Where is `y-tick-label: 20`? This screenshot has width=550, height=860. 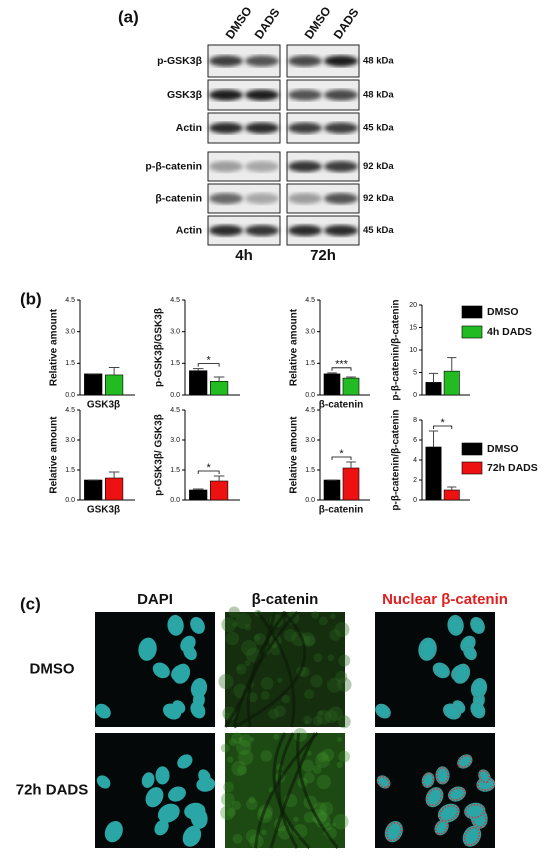
y-tick-label: 20 is located at coordinates (413, 305).